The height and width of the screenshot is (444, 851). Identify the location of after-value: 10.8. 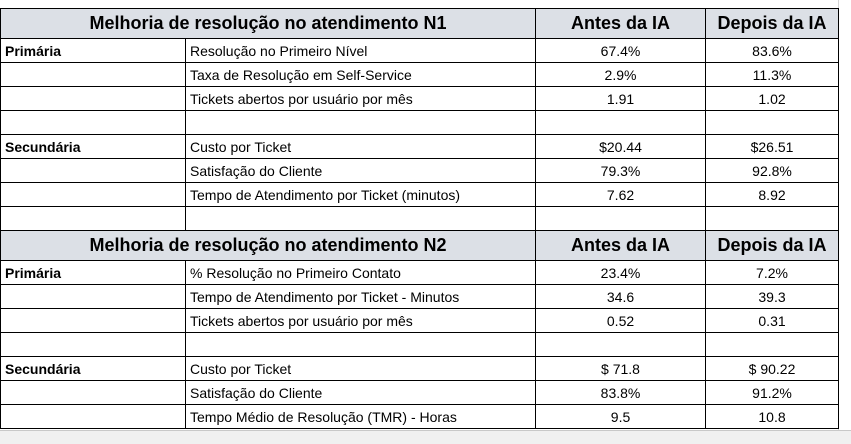
(772, 416).